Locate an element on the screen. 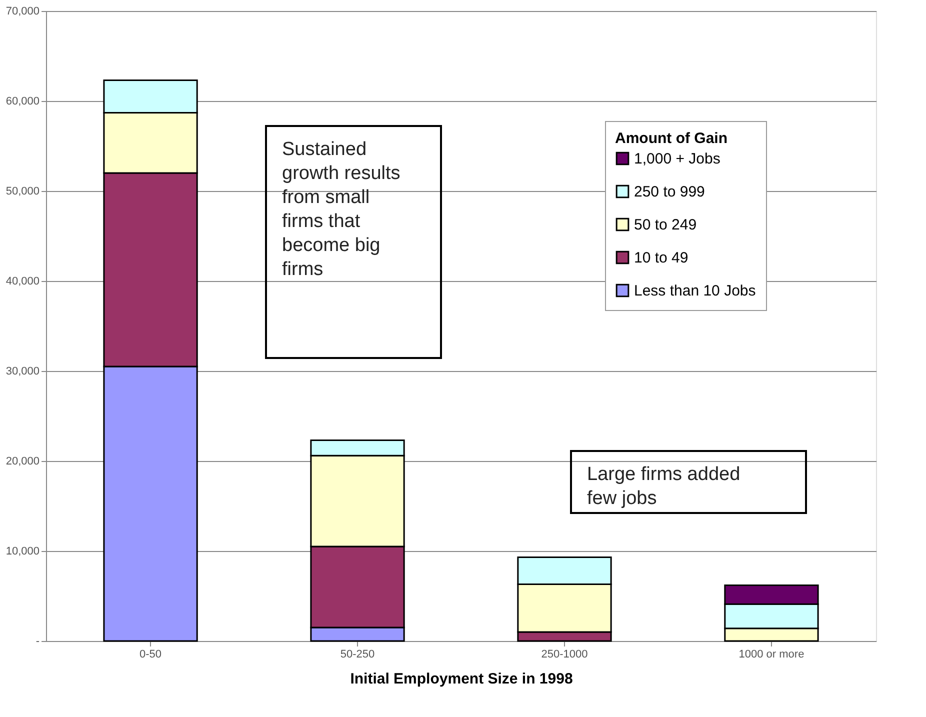 This screenshot has height=717, width=926. y-tick-label: 70,000 is located at coordinates (23, 12).